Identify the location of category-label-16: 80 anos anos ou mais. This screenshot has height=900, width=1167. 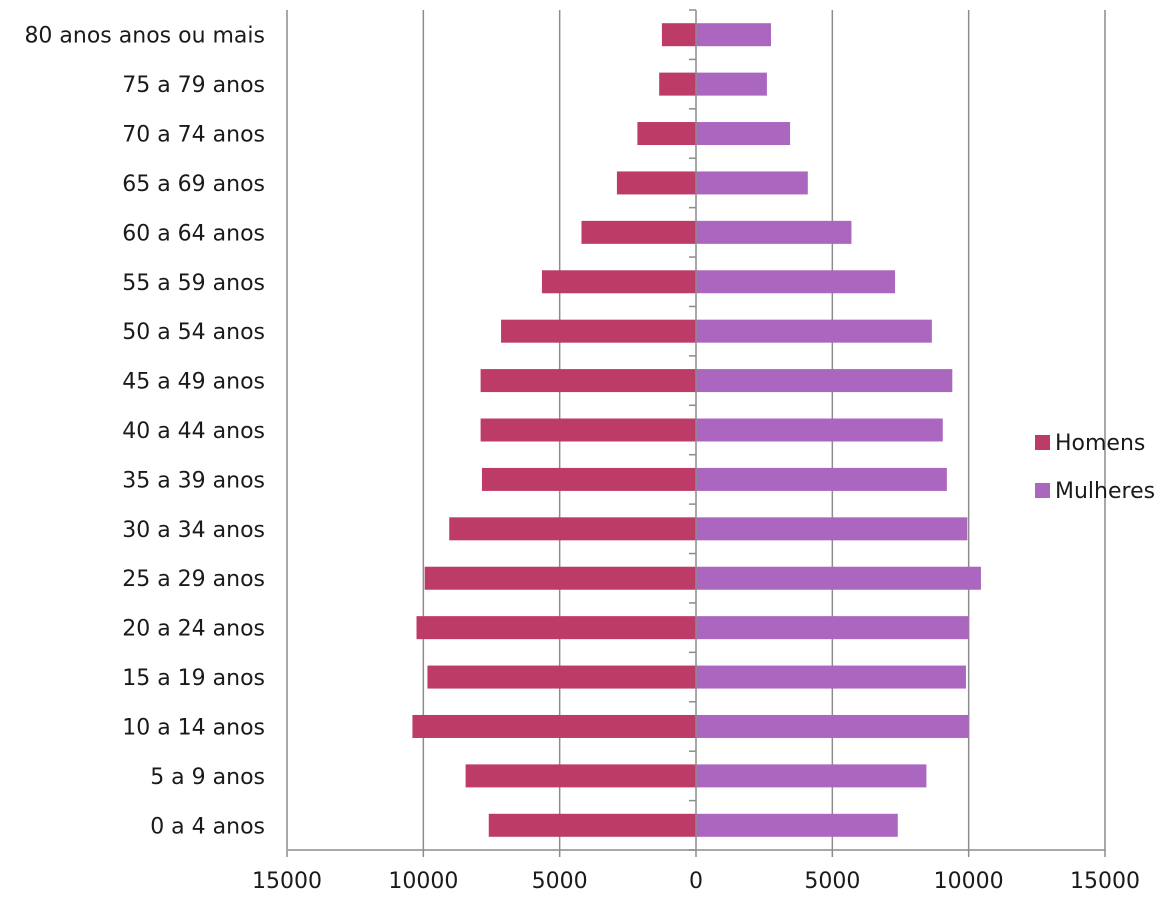
(144, 36).